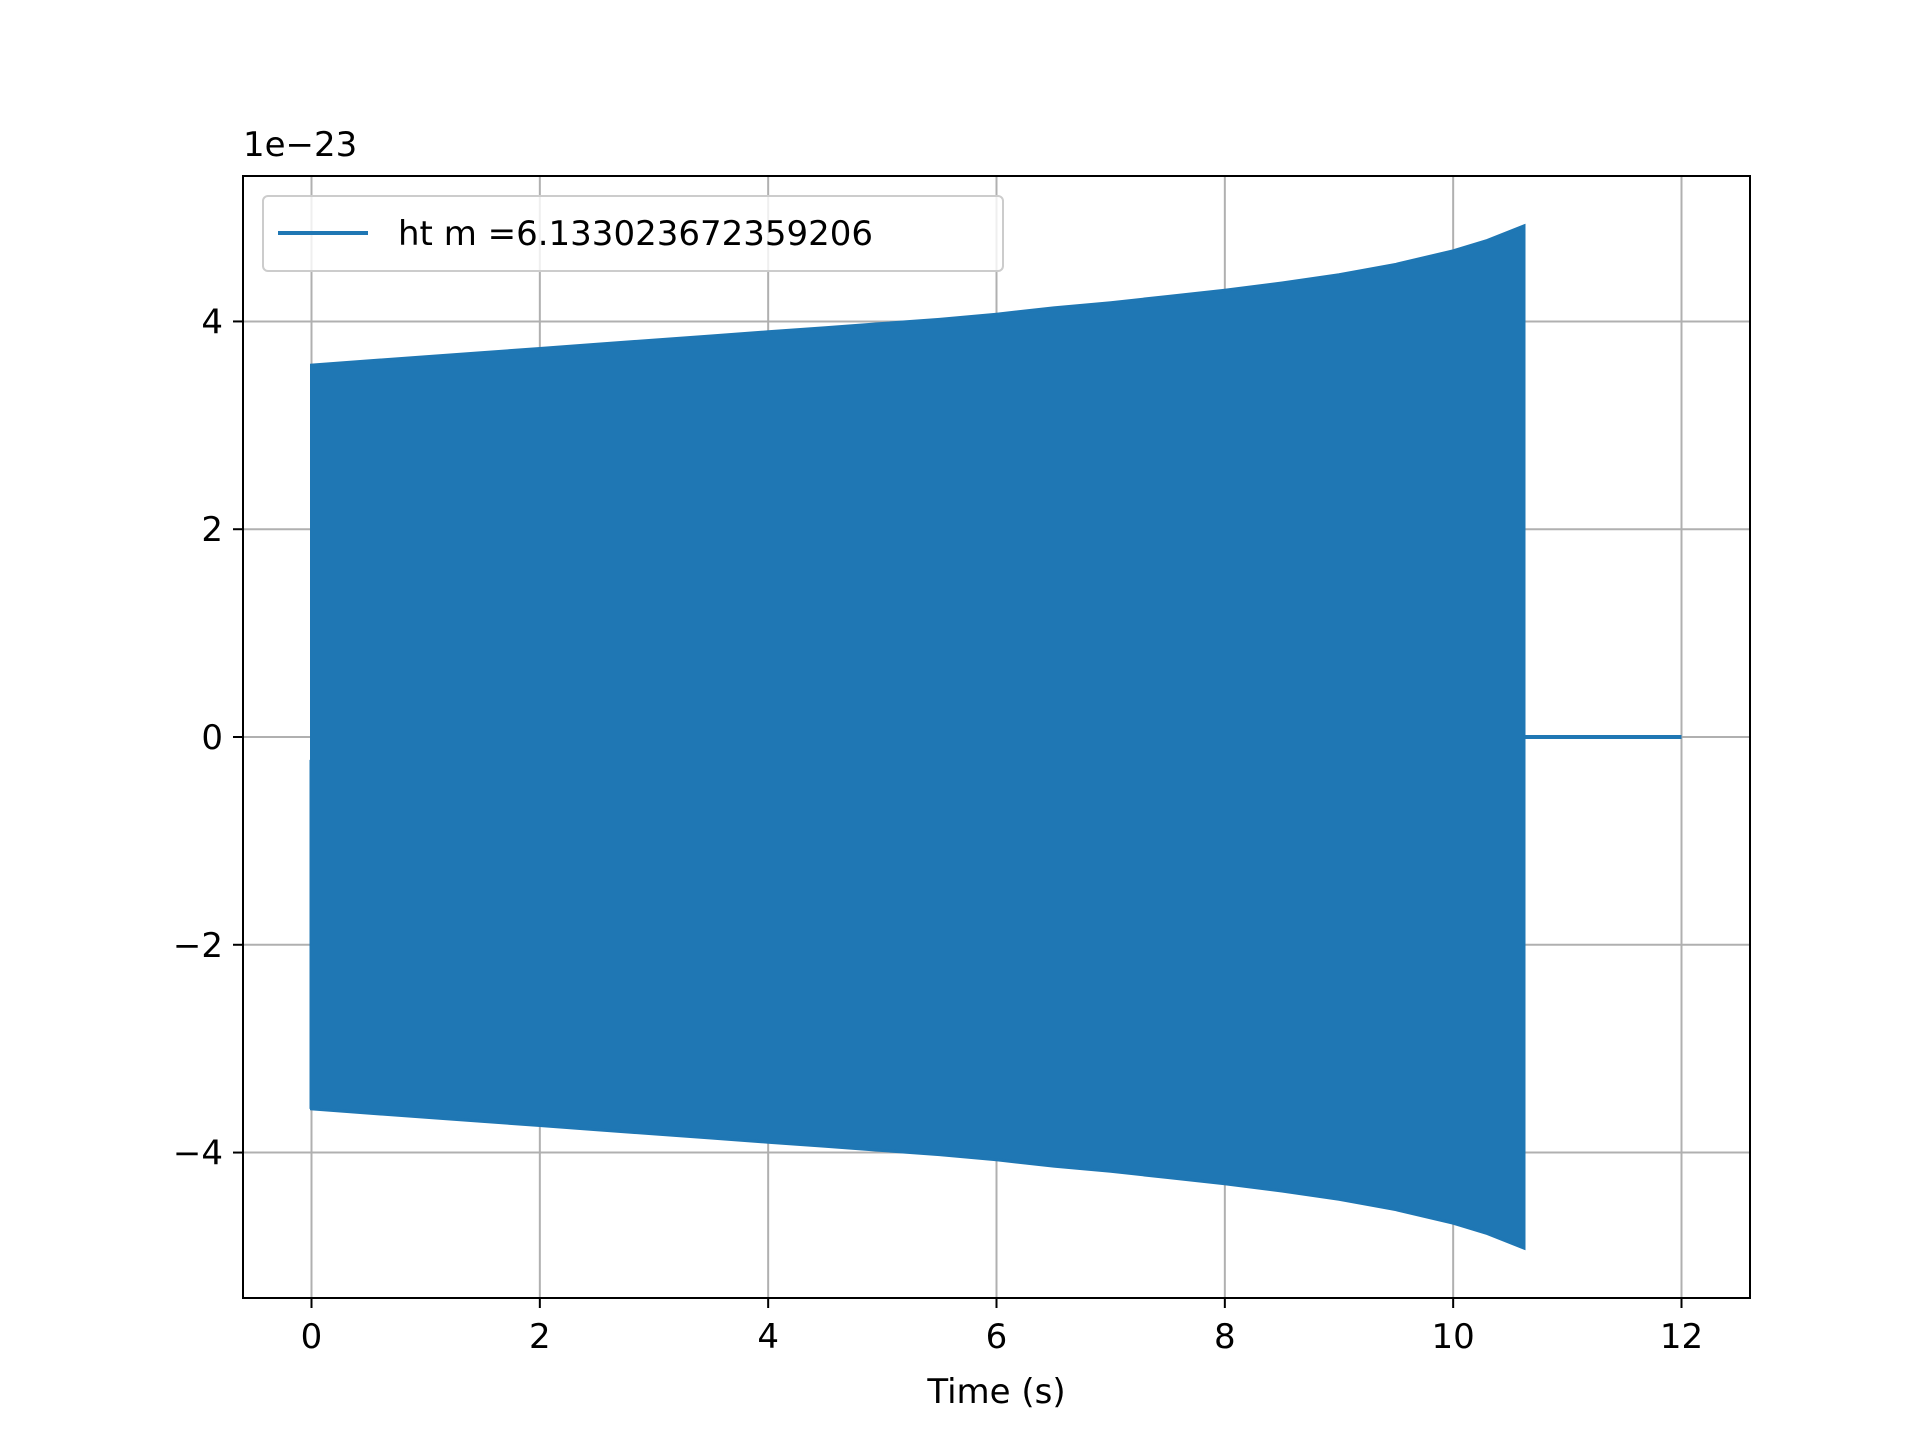 This screenshot has height=1440, width=1920. I want to click on y-axis-offset-label: 1e−23, so click(300, 145).